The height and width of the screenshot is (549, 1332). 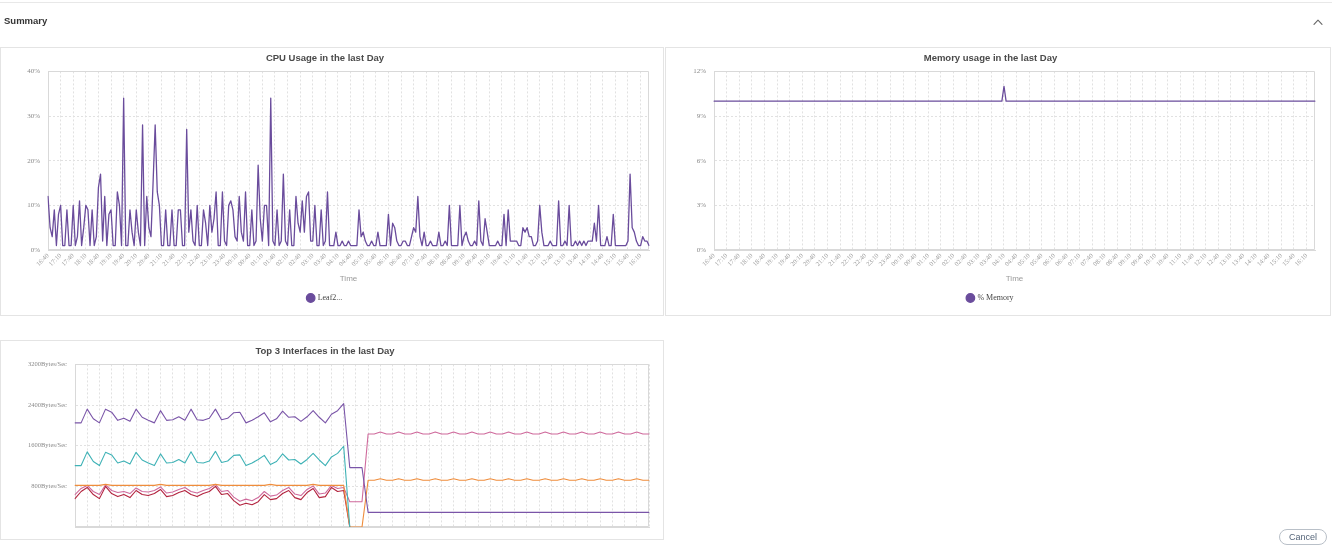 What do you see at coordinates (26, 20) in the screenshot?
I see `text: Summary` at bounding box center [26, 20].